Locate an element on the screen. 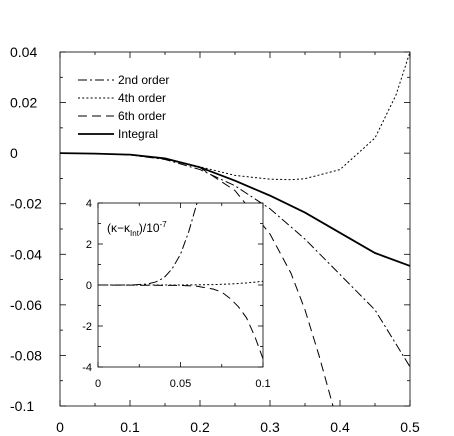 The height and width of the screenshot is (436, 454). inset-ylabel-open: ( is located at coordinates (109, 228).